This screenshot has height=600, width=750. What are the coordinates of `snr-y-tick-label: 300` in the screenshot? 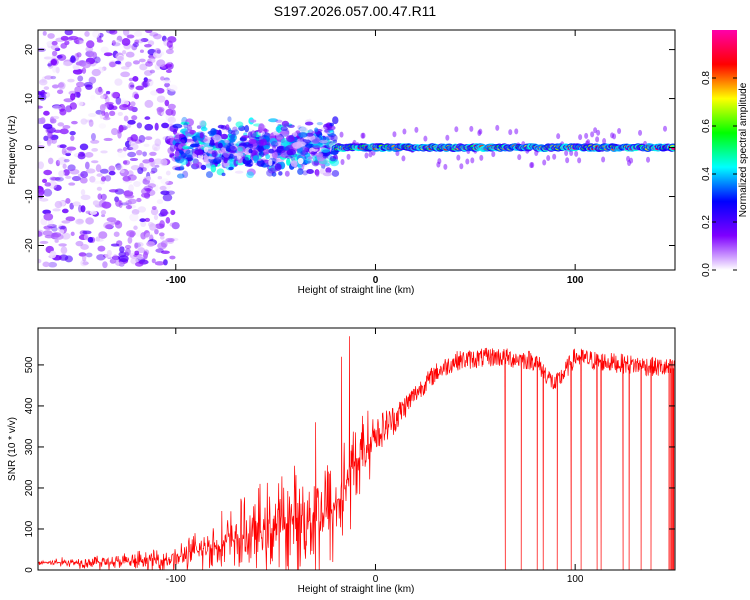 It's located at (29, 446).